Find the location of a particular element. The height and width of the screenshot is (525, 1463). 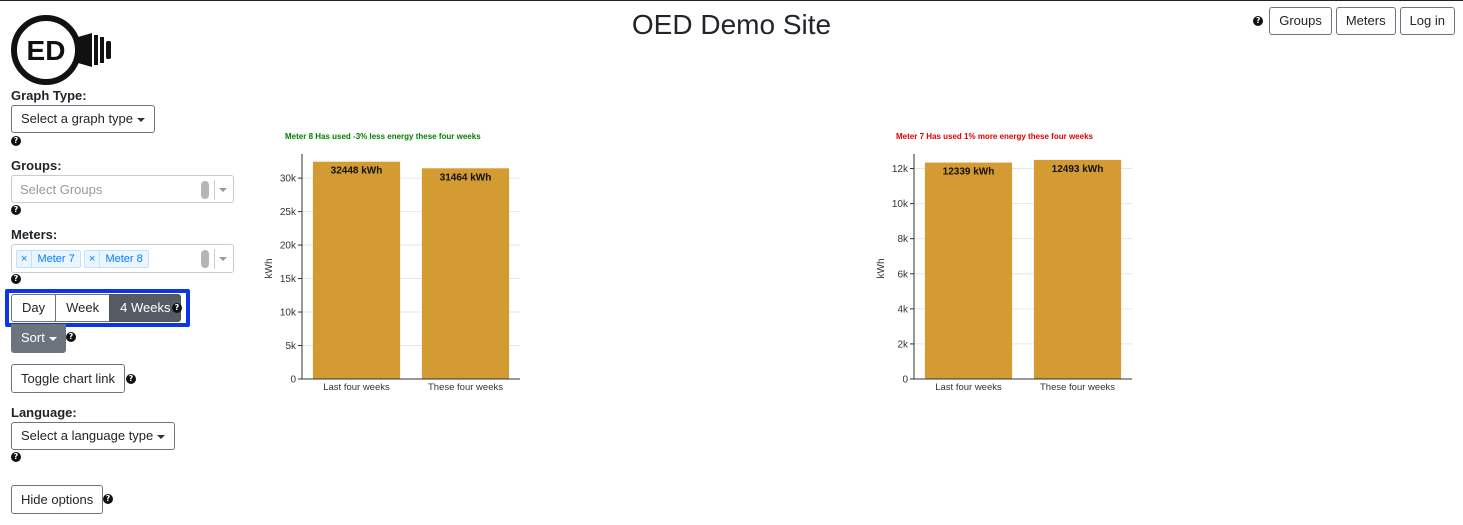

time-range-help-icon: ? is located at coordinates (177, 308).